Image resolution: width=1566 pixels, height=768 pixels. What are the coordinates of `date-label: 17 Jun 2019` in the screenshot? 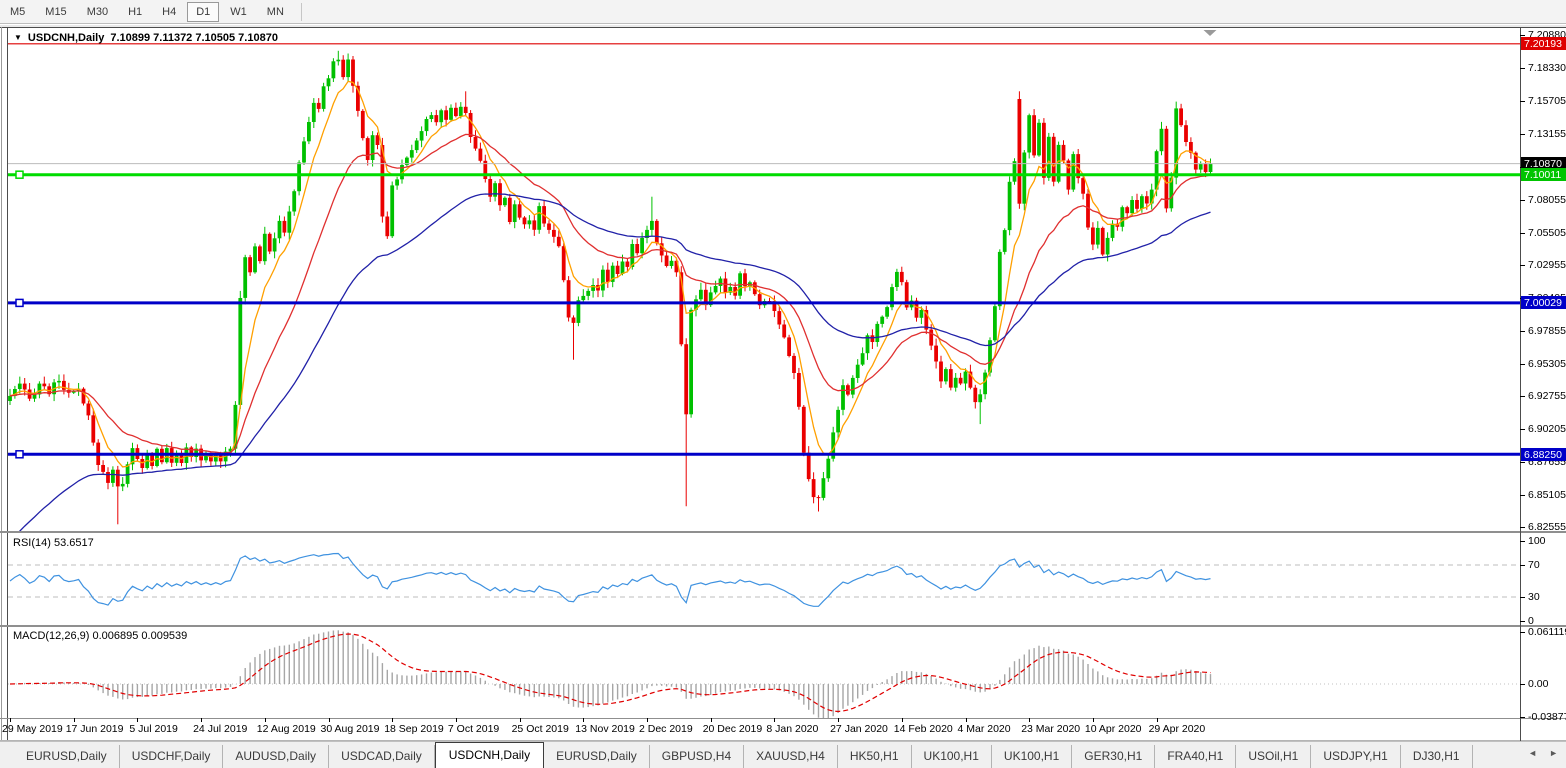 It's located at (94, 729).